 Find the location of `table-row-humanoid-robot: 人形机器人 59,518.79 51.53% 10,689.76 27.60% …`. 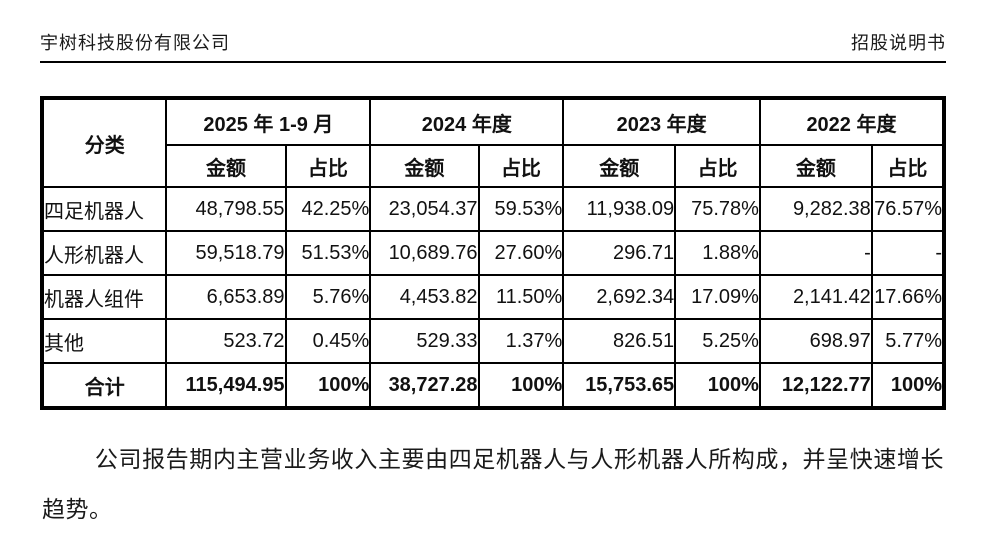

table-row-humanoid-robot: 人形机器人 59,518.79 51.53% 10,689.76 27.60% … is located at coordinates (493, 253).